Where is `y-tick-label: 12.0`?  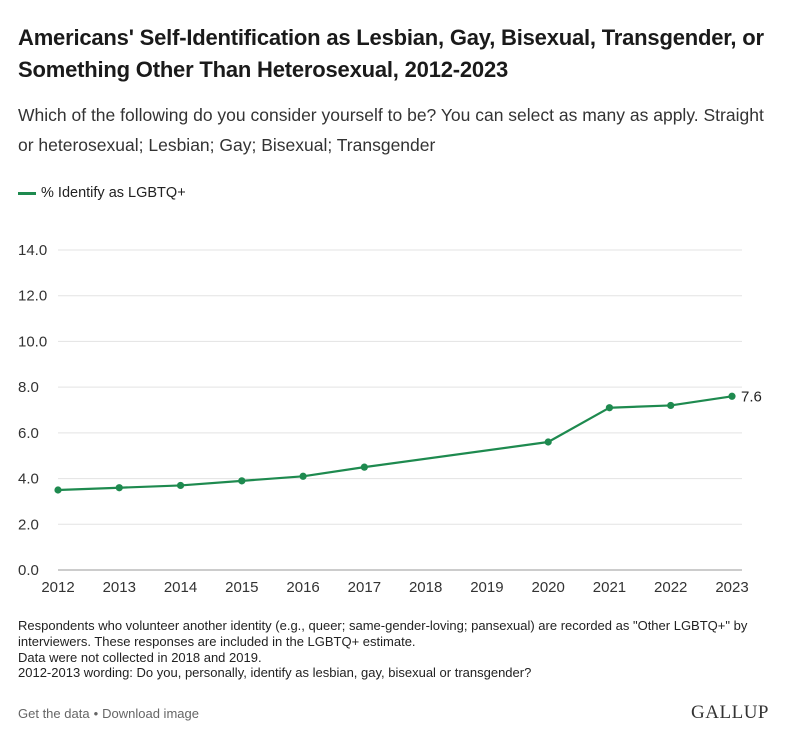 y-tick-label: 12.0 is located at coordinates (32, 296).